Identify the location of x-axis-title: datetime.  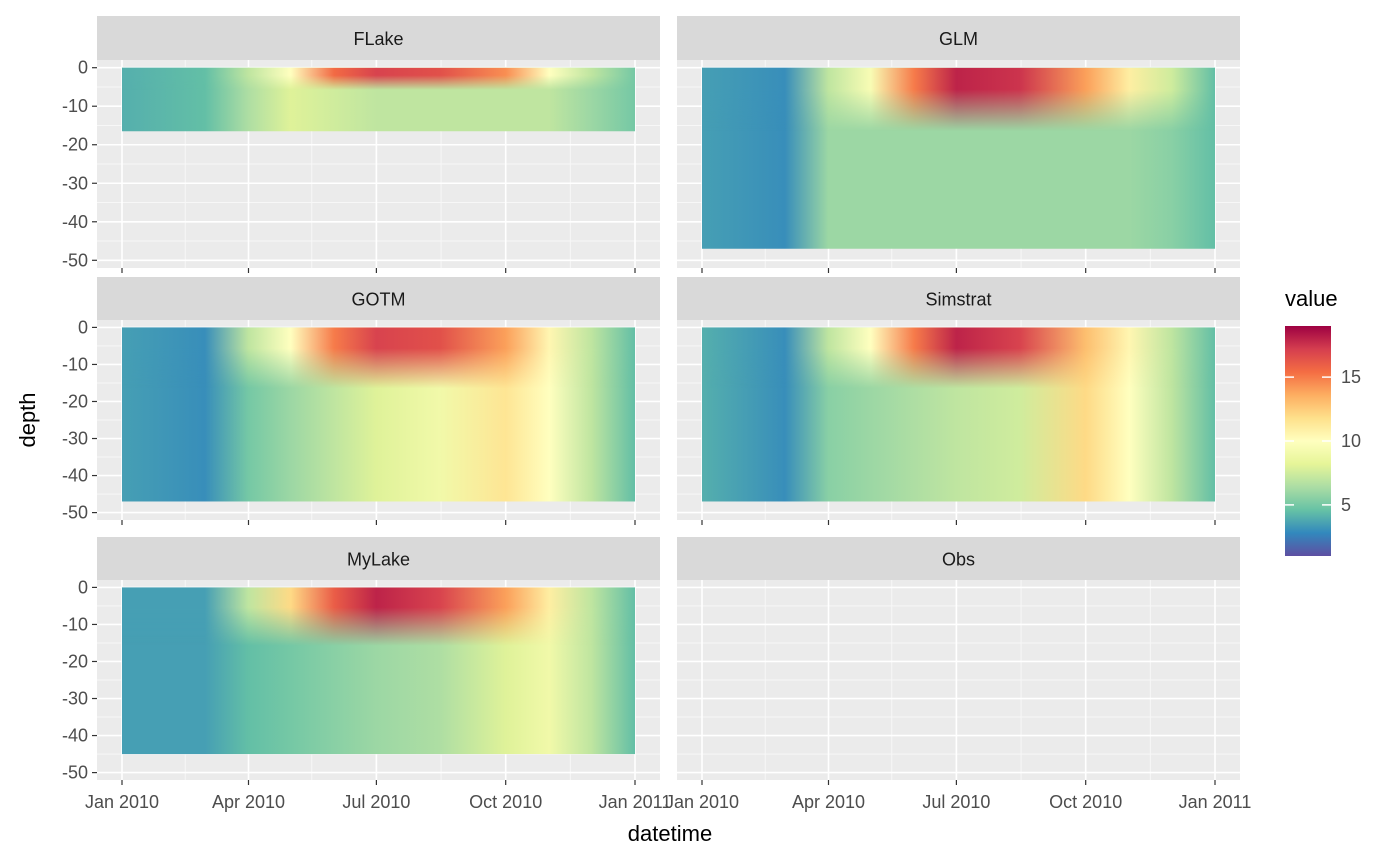
(670, 833).